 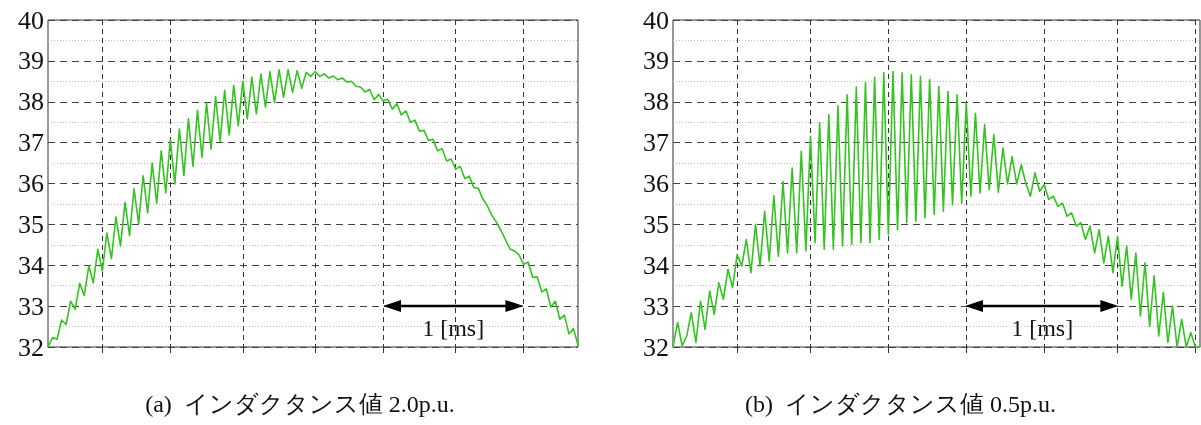 What do you see at coordinates (900, 404) in the screenshot?
I see `text: (b) インダクタンス値 0.5p.u.` at bounding box center [900, 404].